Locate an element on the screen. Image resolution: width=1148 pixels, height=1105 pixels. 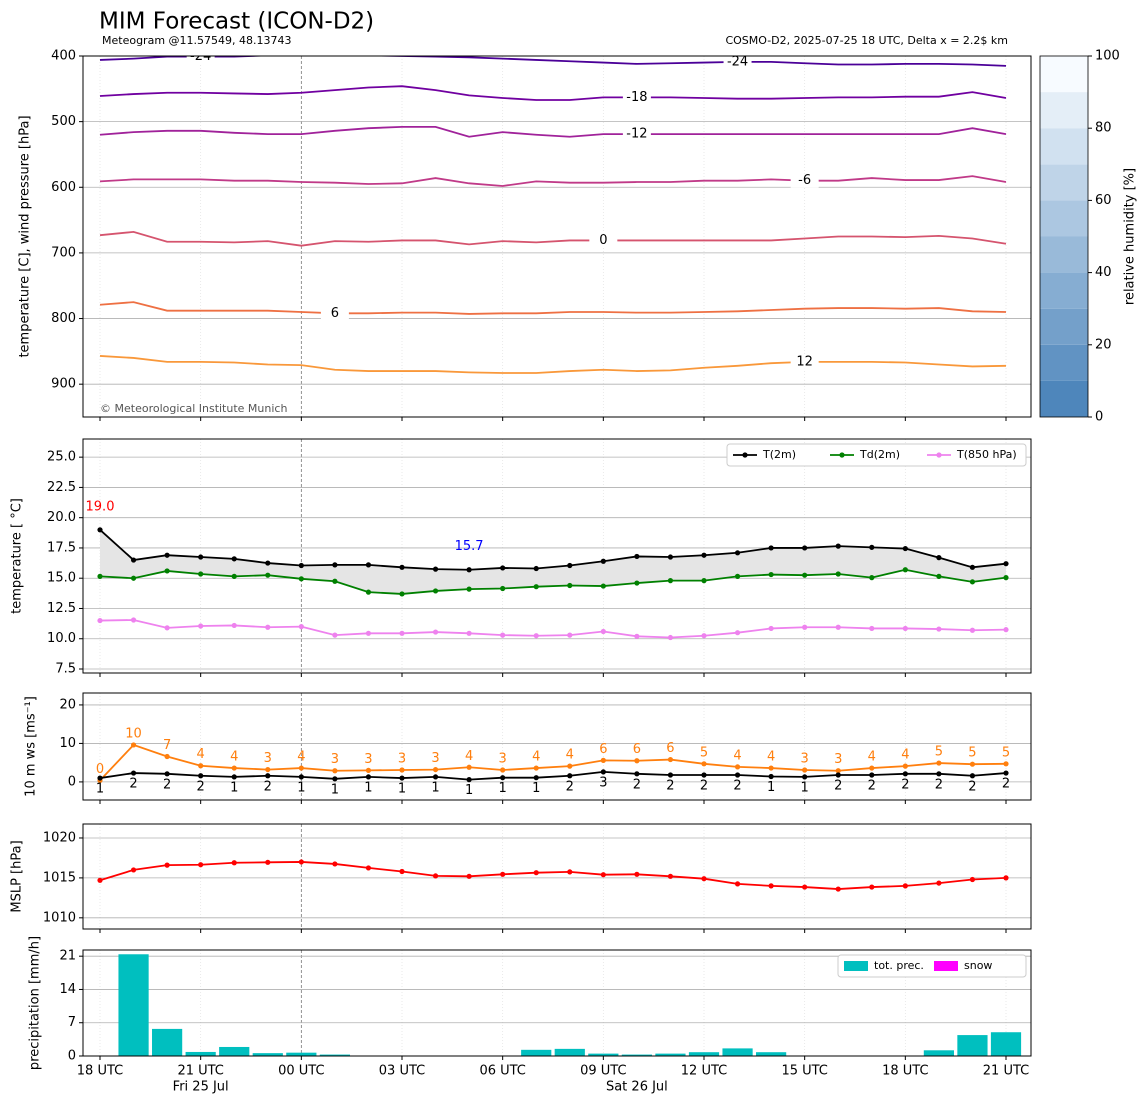
legend-label: T(2m) is located at coordinates (779, 454).